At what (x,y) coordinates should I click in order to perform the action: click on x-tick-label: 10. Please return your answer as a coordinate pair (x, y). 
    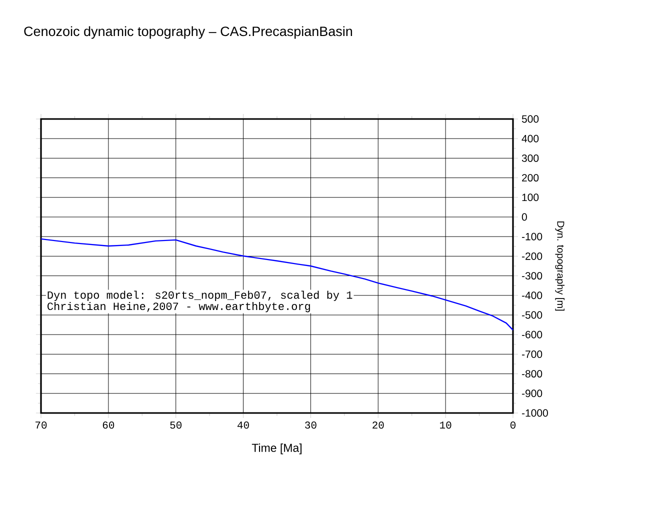
    Looking at the image, I should click on (446, 425).